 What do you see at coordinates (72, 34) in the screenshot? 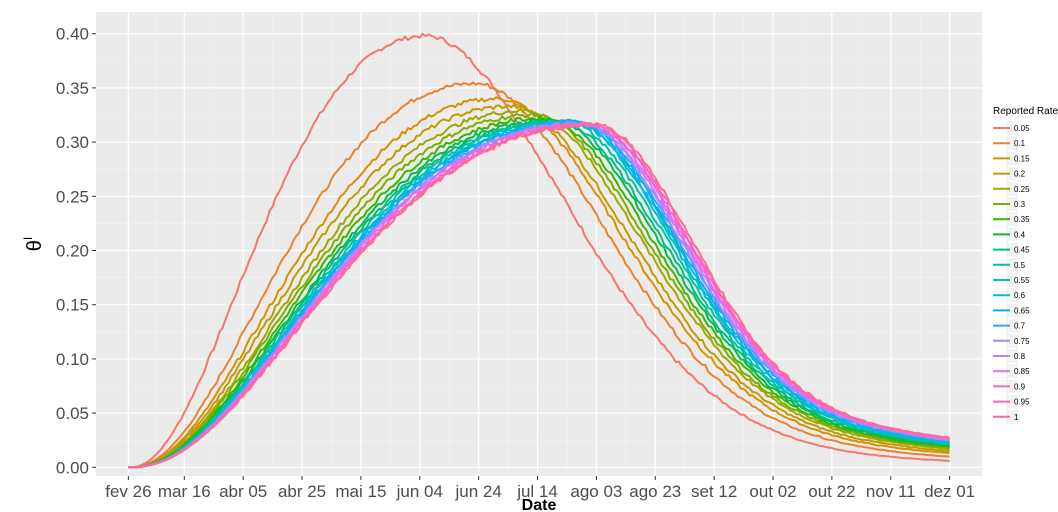
I see `y-tick-label: 0.40` at bounding box center [72, 34].